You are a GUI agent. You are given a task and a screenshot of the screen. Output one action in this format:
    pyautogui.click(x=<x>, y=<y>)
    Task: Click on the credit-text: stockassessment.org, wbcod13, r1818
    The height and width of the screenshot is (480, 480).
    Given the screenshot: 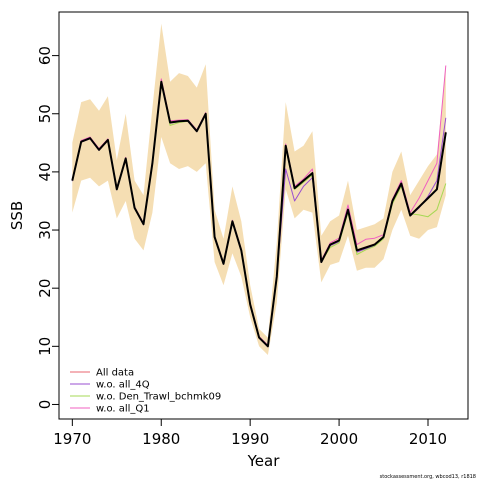 What is the action you would take?
    pyautogui.click(x=428, y=477)
    